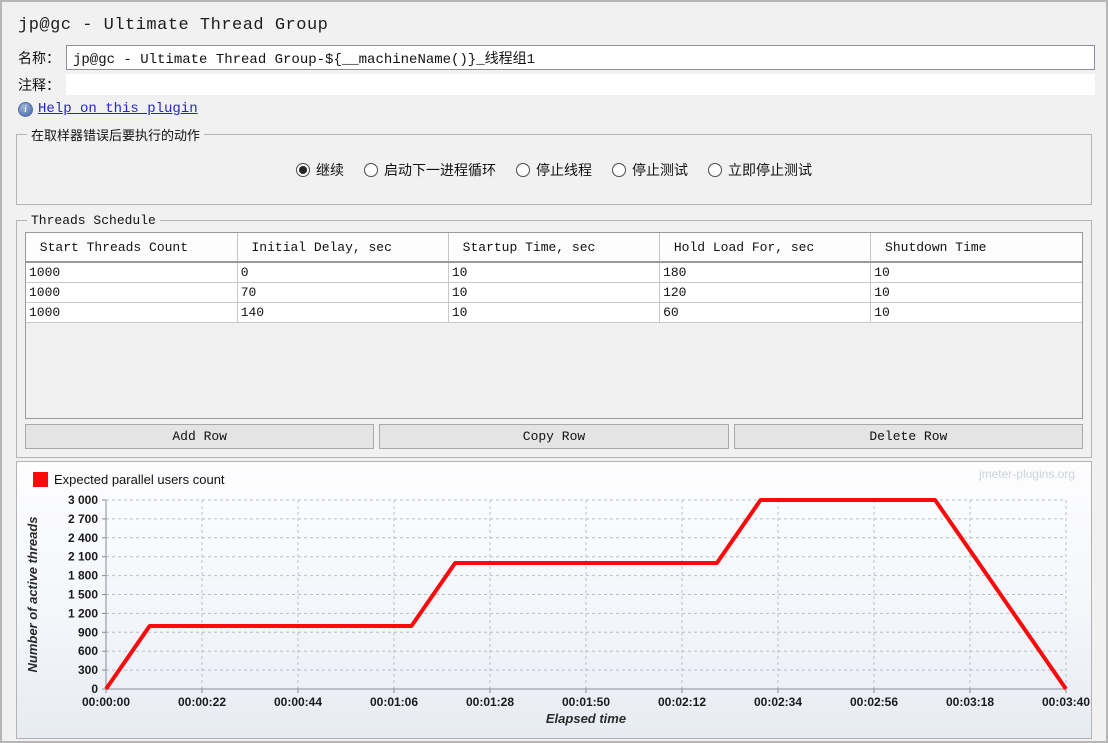 This screenshot has height=743, width=1108. Describe the element at coordinates (765, 292) in the screenshot. I see `table-cell: 120` at that location.